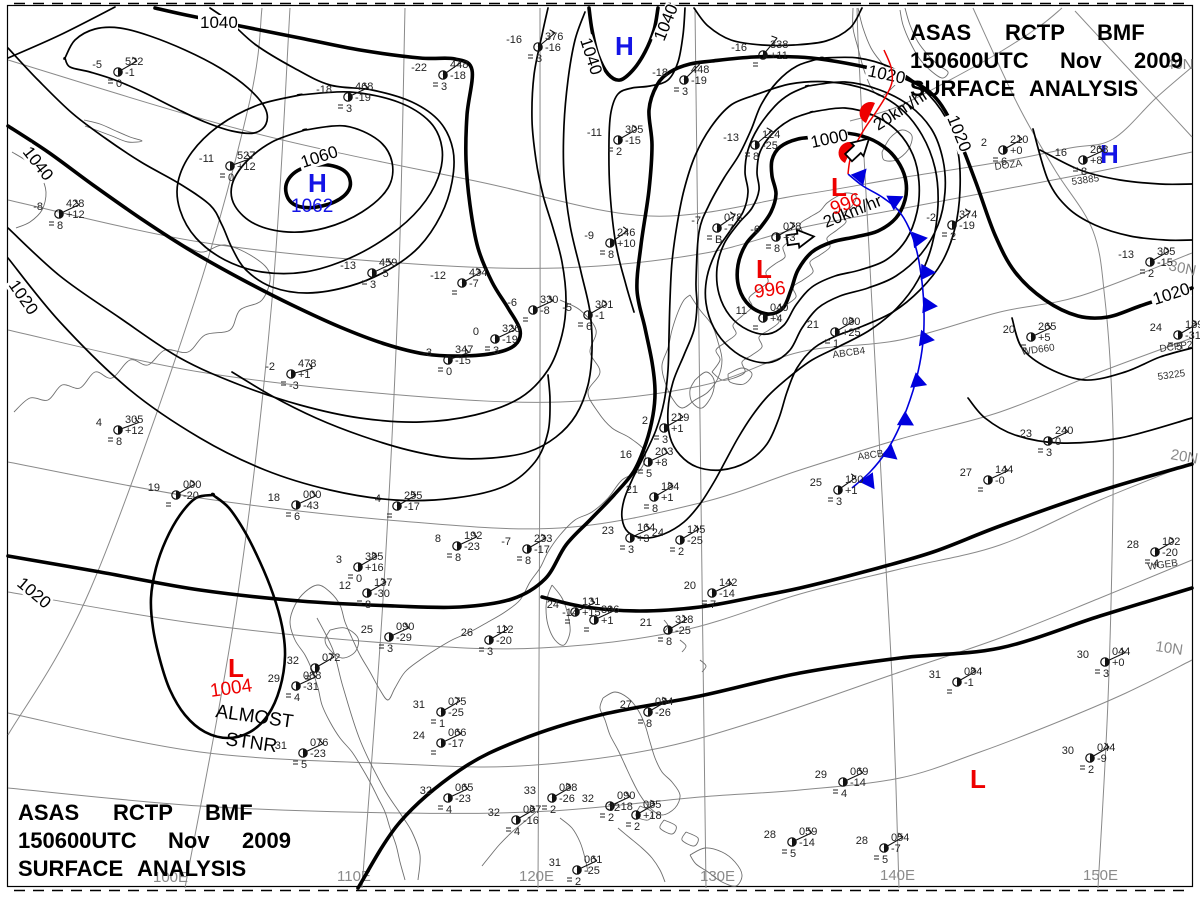 This screenshot has height=900, width=1200. Describe the element at coordinates (1100, 875) in the screenshot. I see `svg-text: 150E` at that location.